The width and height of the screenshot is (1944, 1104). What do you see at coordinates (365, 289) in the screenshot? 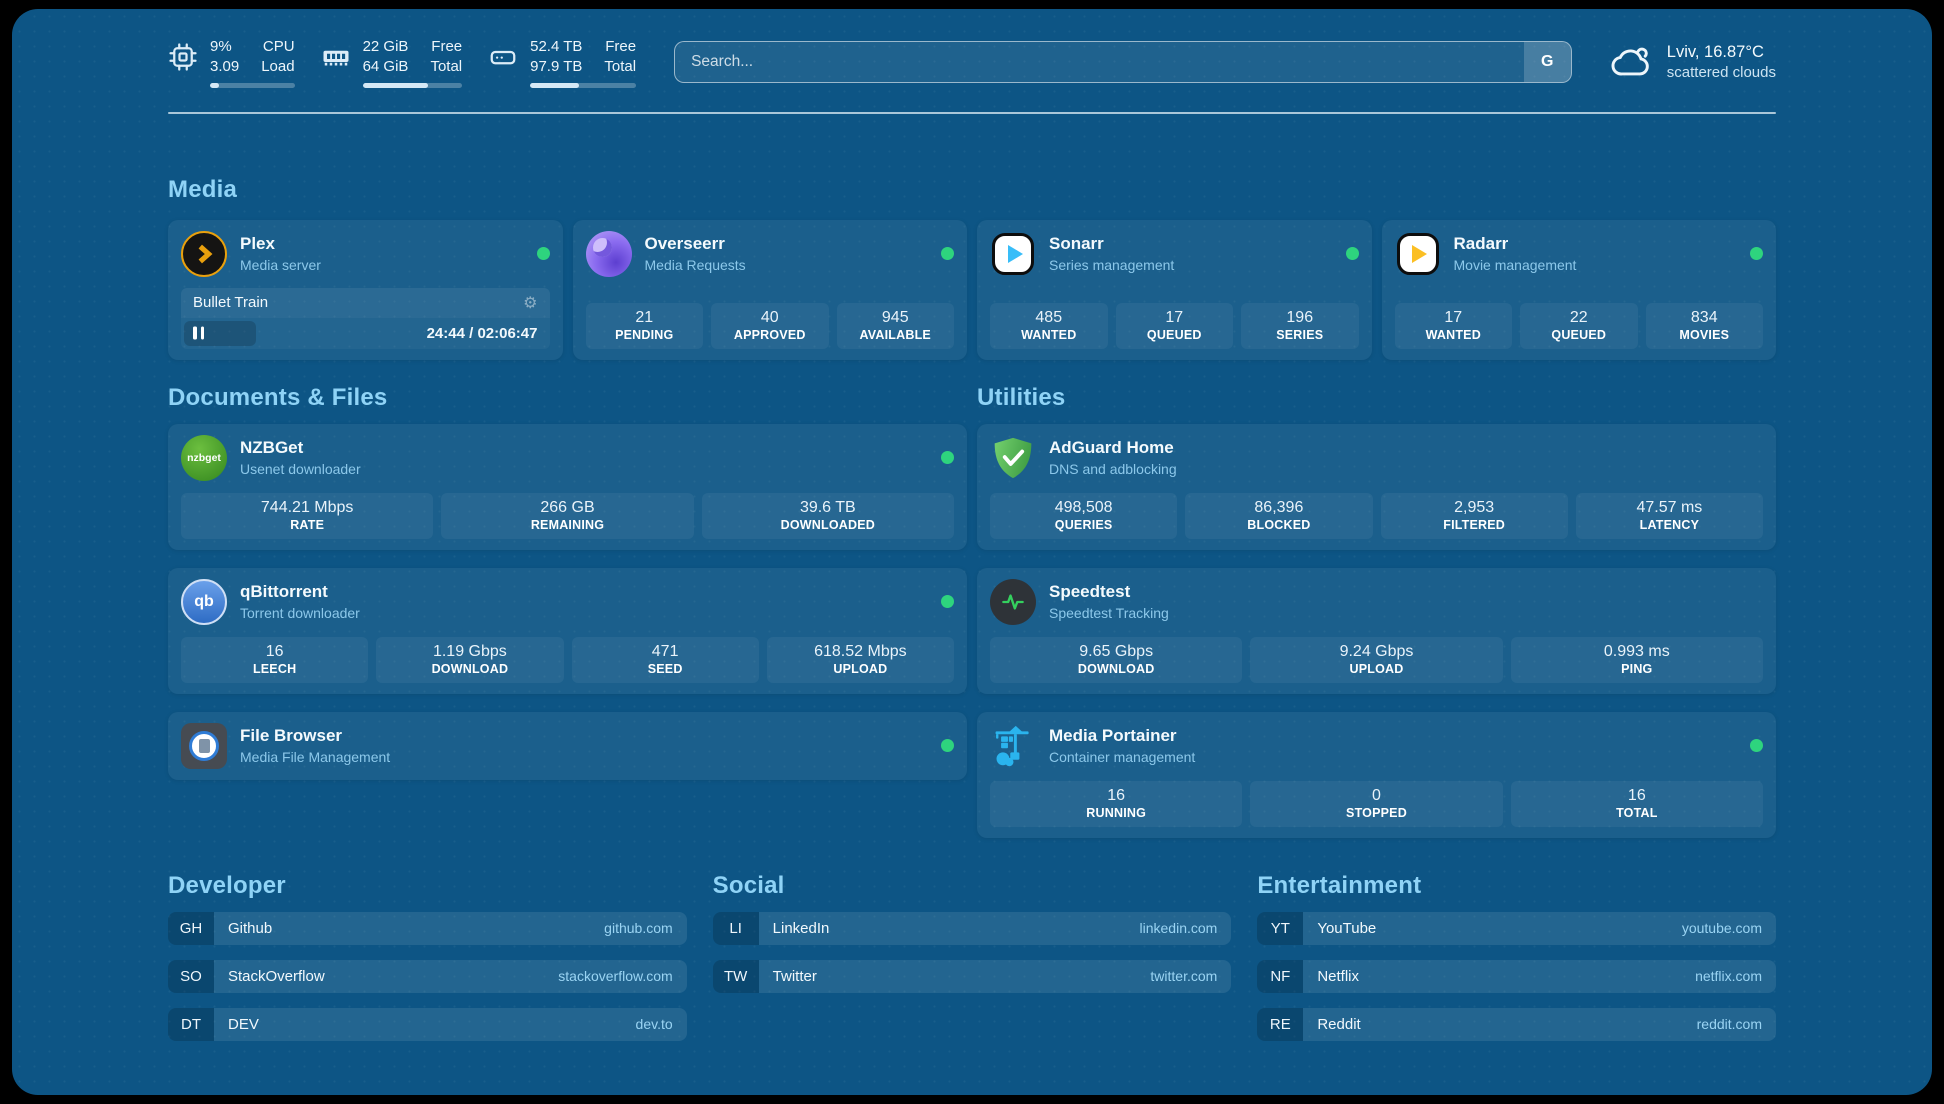
I see `service-card-plex: Plex Media server Bullet Train ⚙` at bounding box center [365, 289].